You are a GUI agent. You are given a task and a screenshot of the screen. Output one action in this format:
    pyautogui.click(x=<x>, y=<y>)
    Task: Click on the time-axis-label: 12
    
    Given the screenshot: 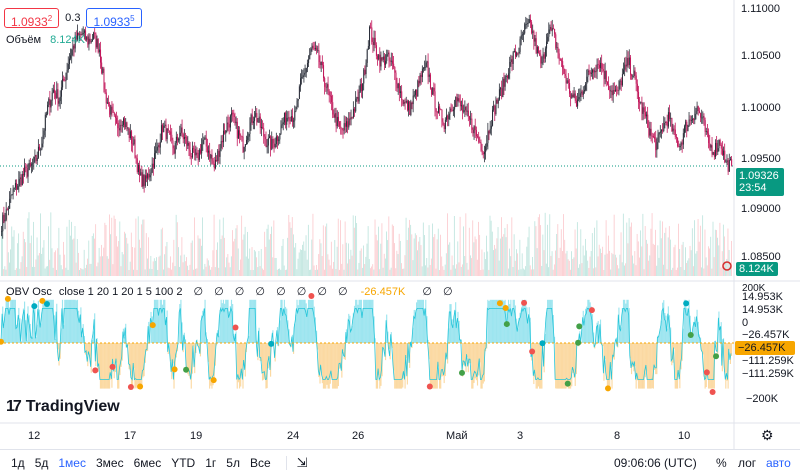 What is the action you would take?
    pyautogui.click(x=34, y=436)
    